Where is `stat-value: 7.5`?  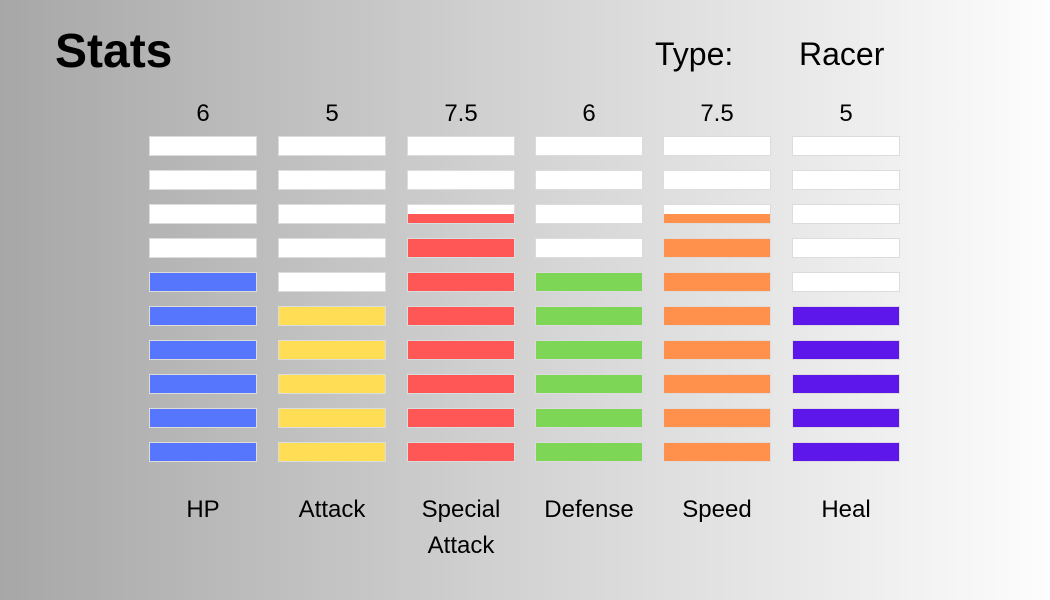
stat-value: 7.5 is located at coordinates (461, 113).